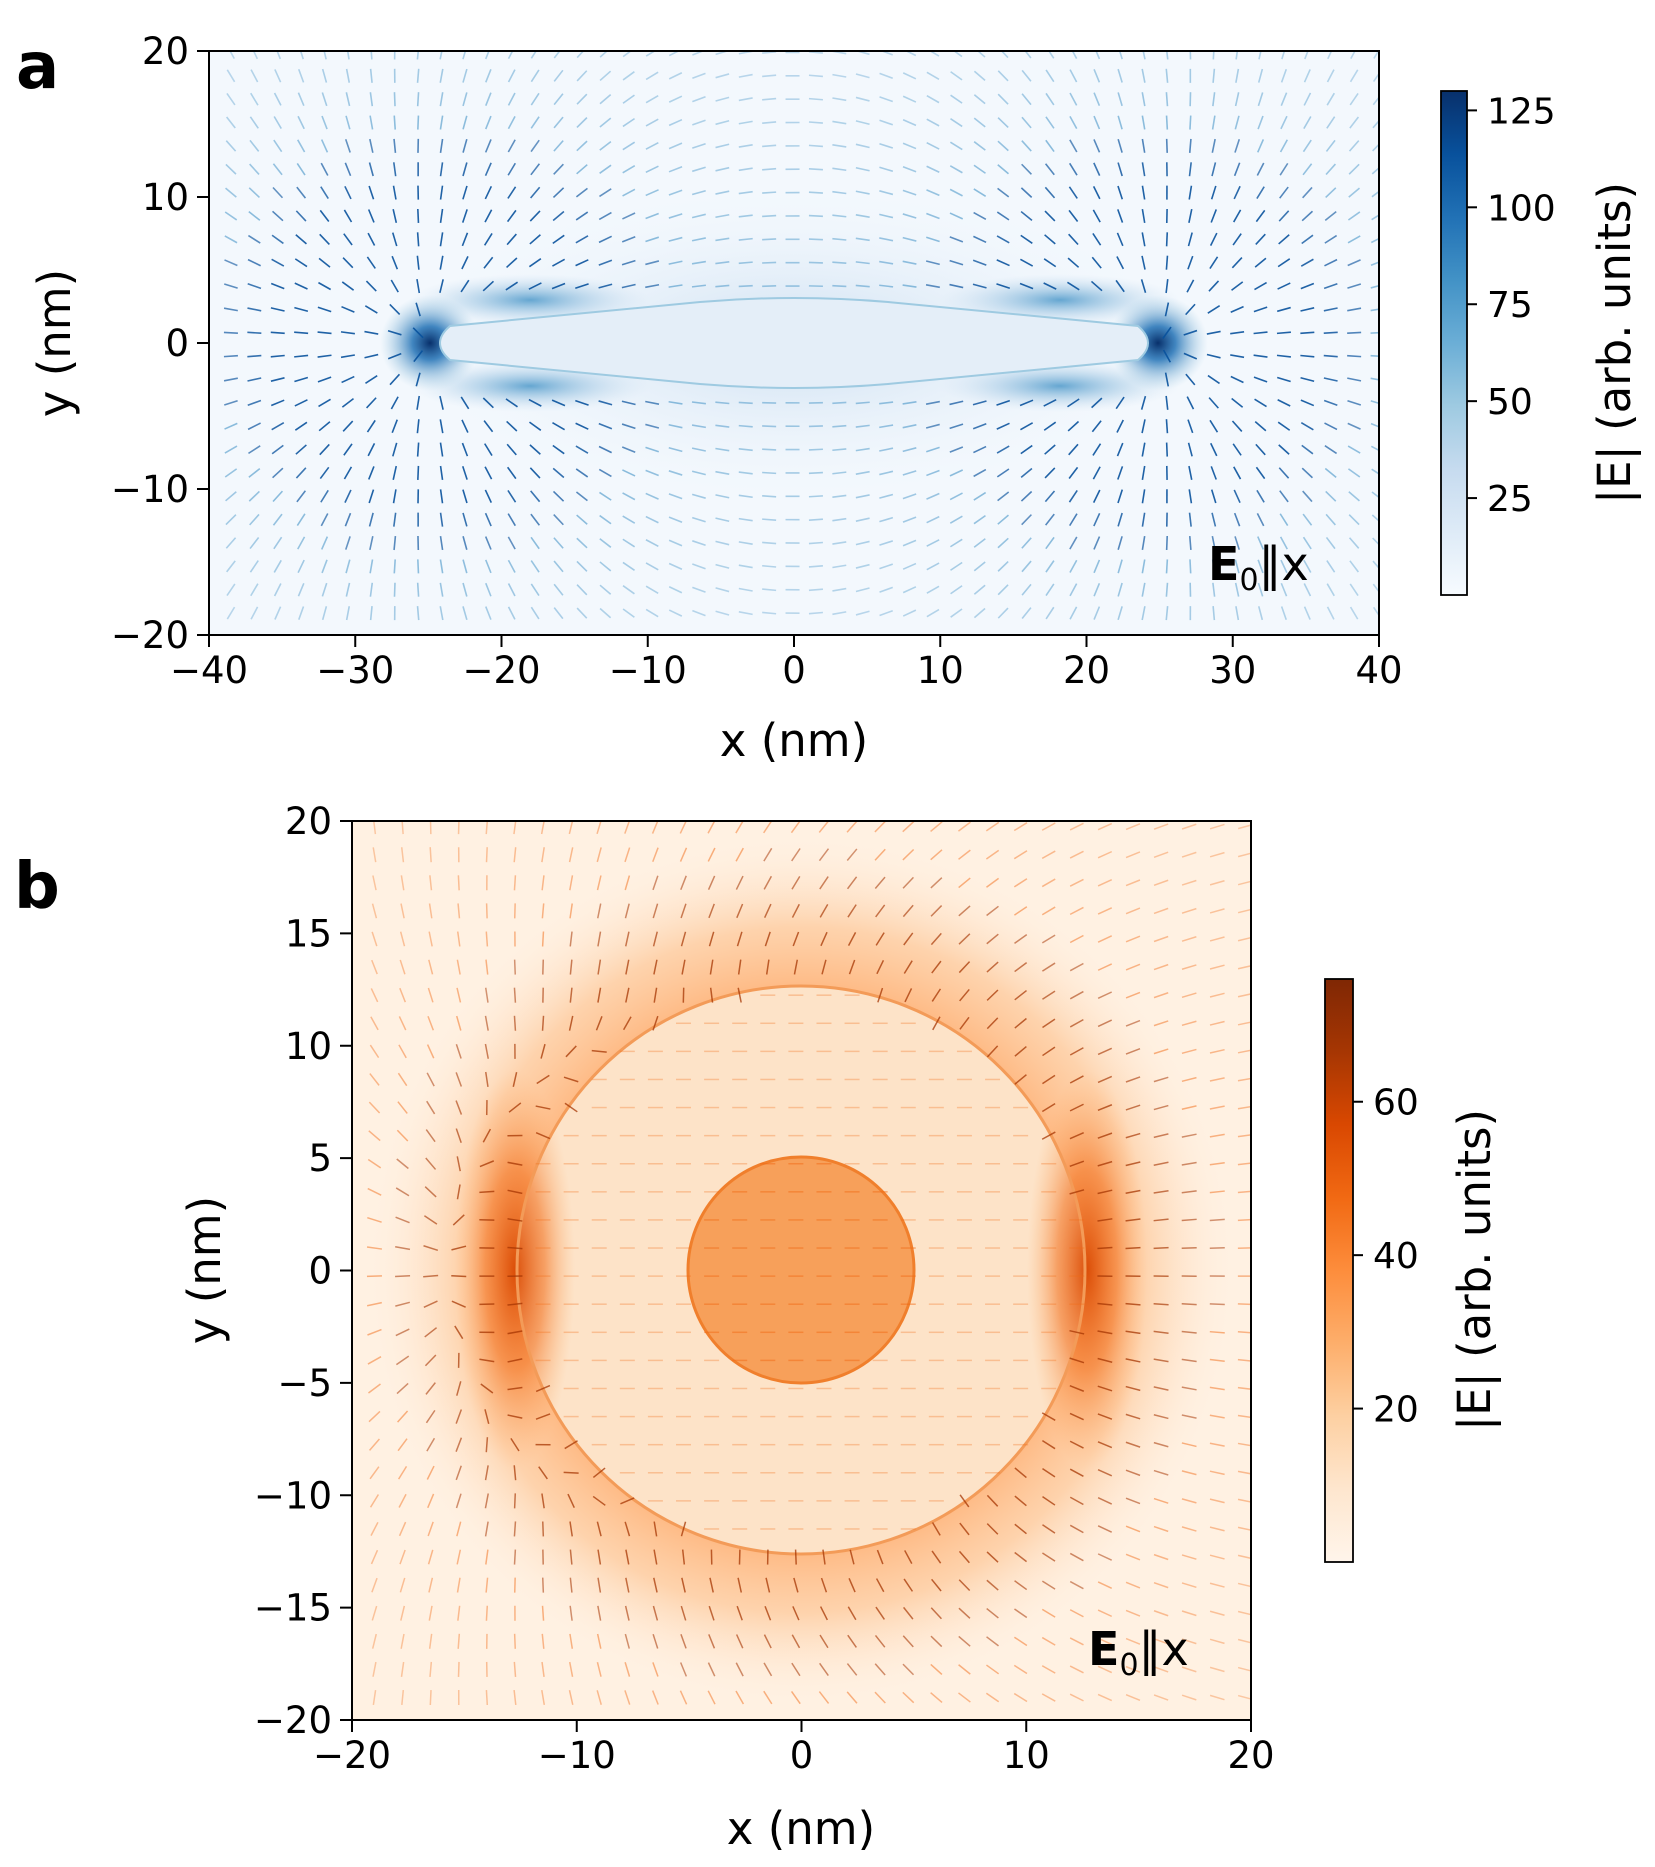 Image resolution: width=1655 pixels, height=1867 pixels. Describe the element at coordinates (1378, 670) in the screenshot. I see `x-tick-label: 40` at that location.